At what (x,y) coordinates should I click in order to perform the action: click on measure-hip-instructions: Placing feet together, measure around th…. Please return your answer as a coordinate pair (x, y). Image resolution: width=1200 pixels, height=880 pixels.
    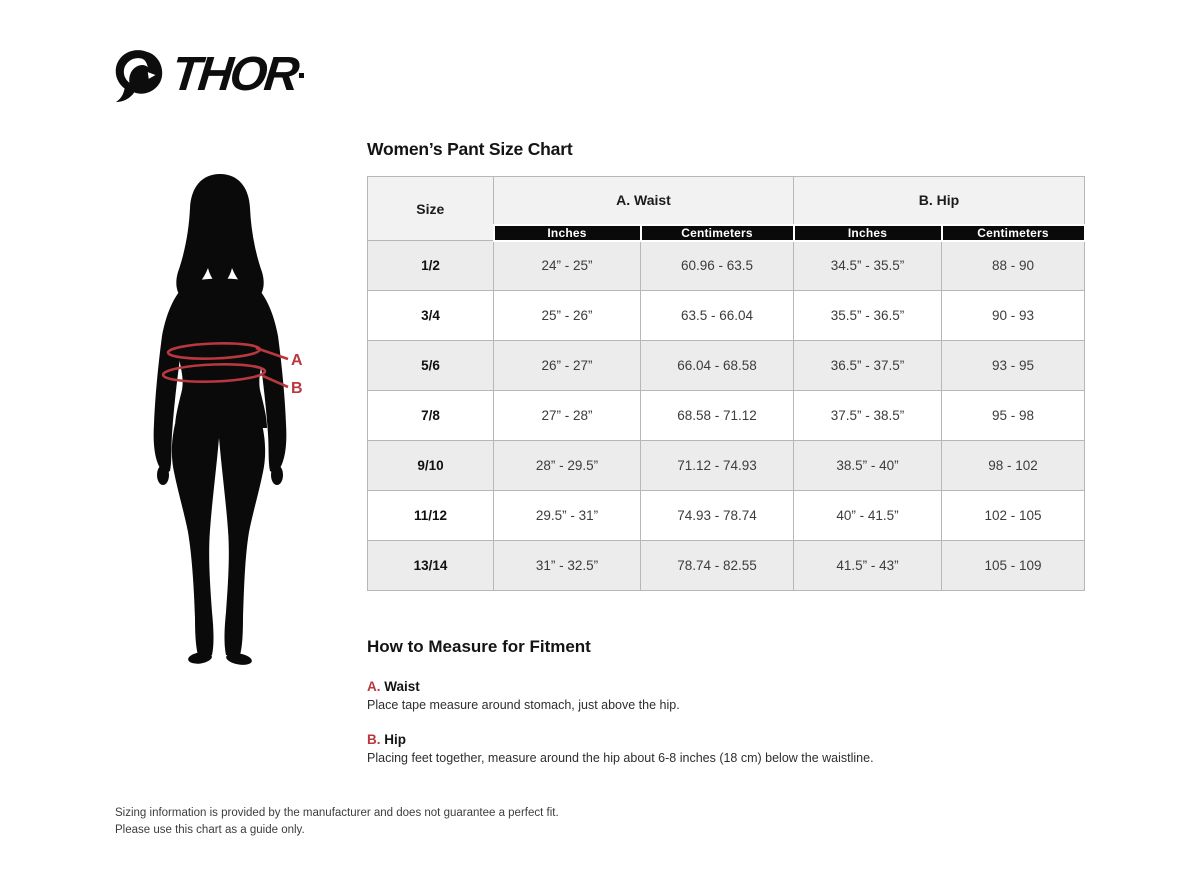
    Looking at the image, I should click on (620, 758).